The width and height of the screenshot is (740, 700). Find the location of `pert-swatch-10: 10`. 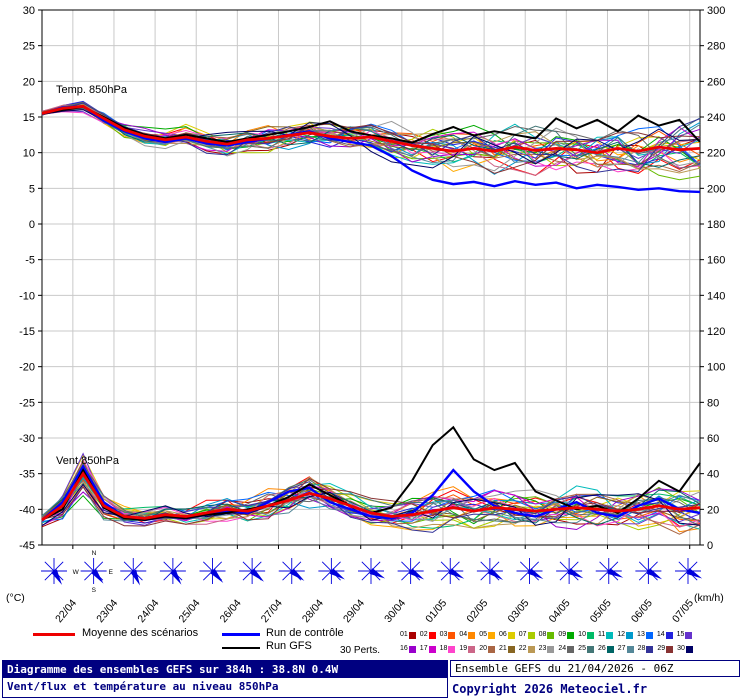

pert-swatch-10: 10 is located at coordinates (586, 635).